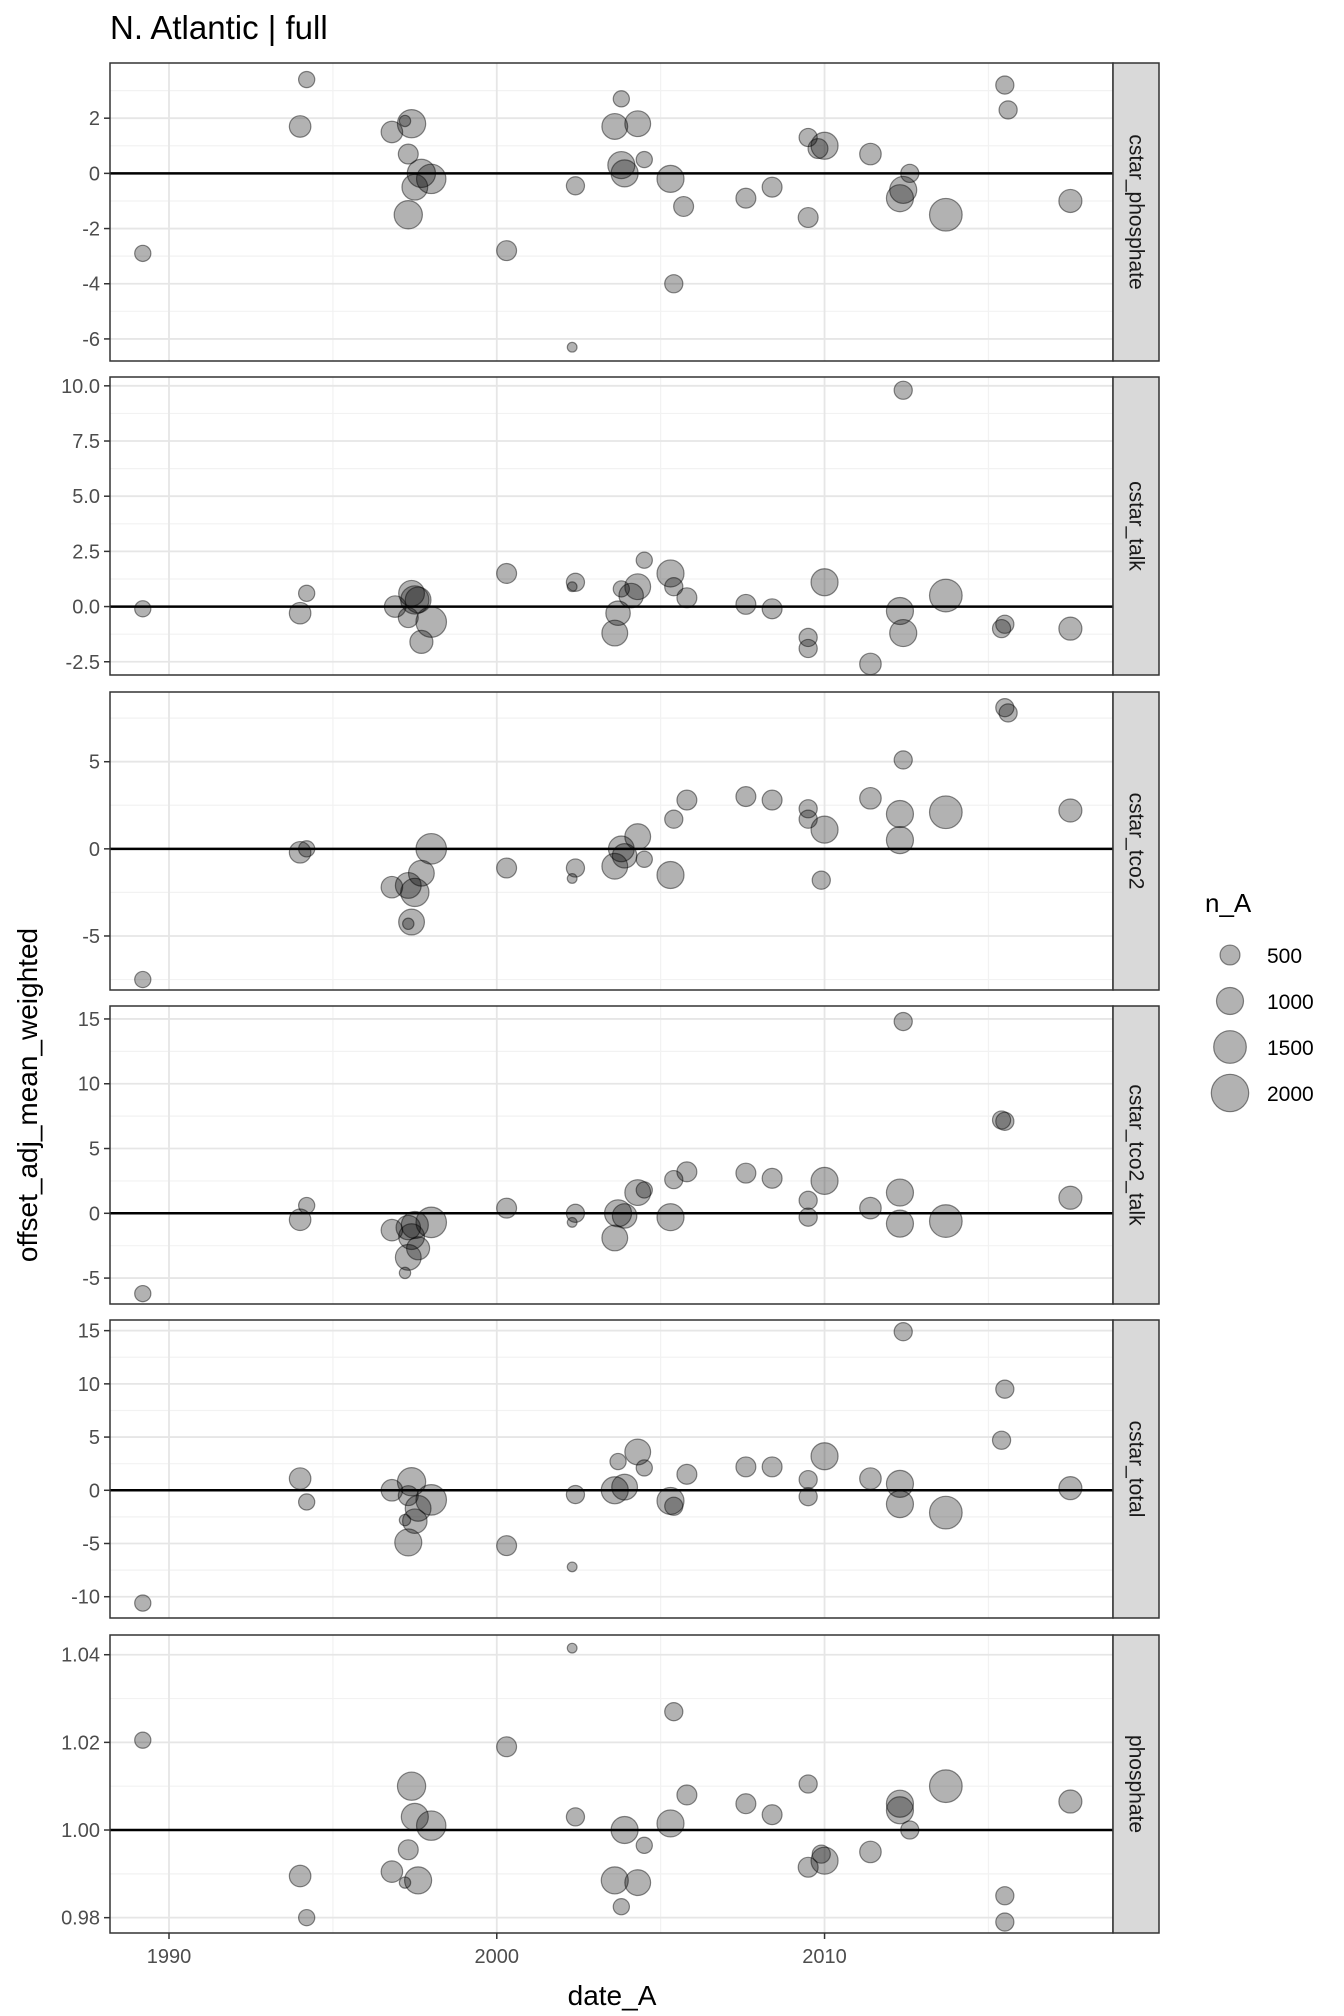 The image size is (1344, 2016). I want to click on y-tick-label: 10, so click(89, 1085).